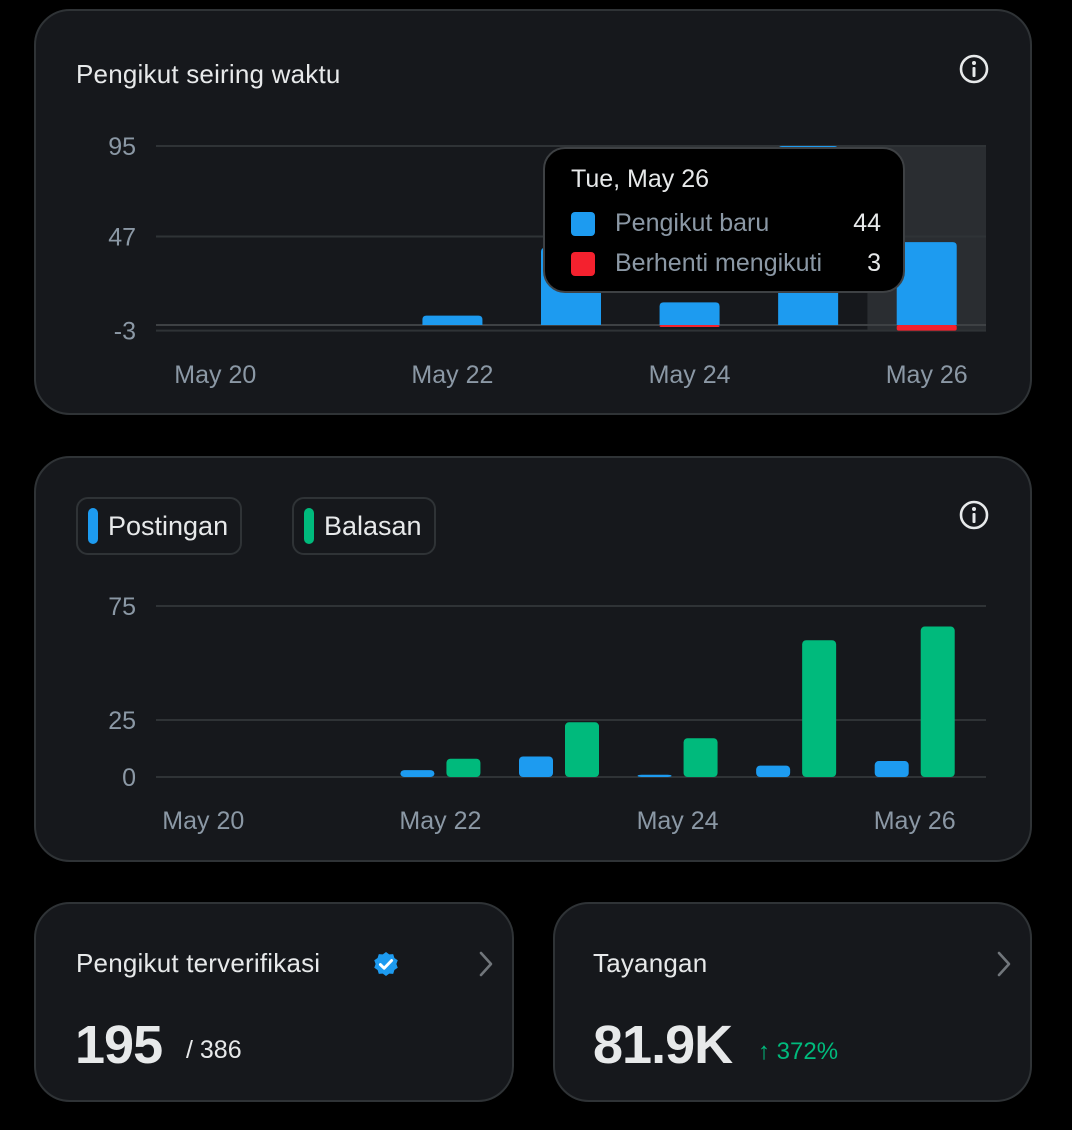 The height and width of the screenshot is (1130, 1072). Describe the element at coordinates (583, 224) in the screenshot. I see `new-followers-swatch` at that location.